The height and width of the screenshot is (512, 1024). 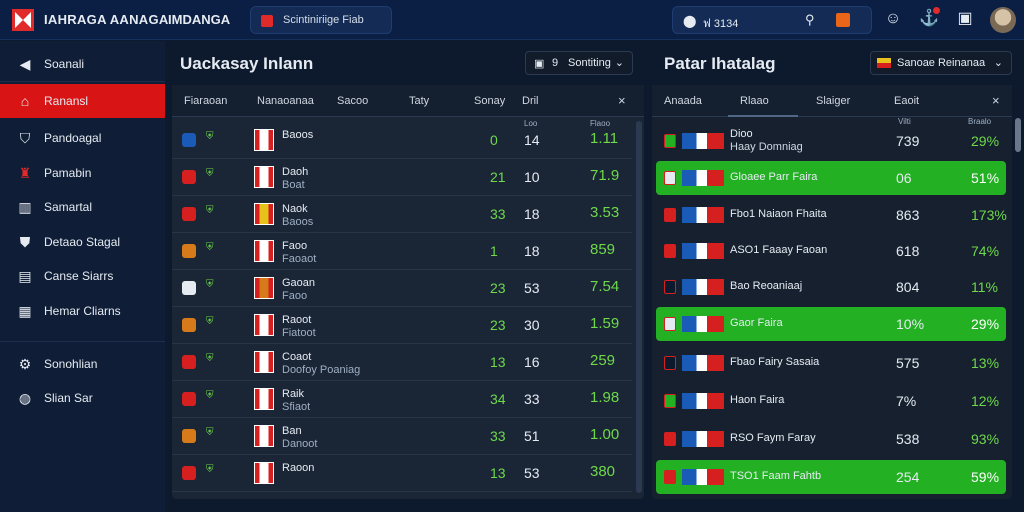 I want to click on emoji-icon: ☺, so click(x=893, y=18).